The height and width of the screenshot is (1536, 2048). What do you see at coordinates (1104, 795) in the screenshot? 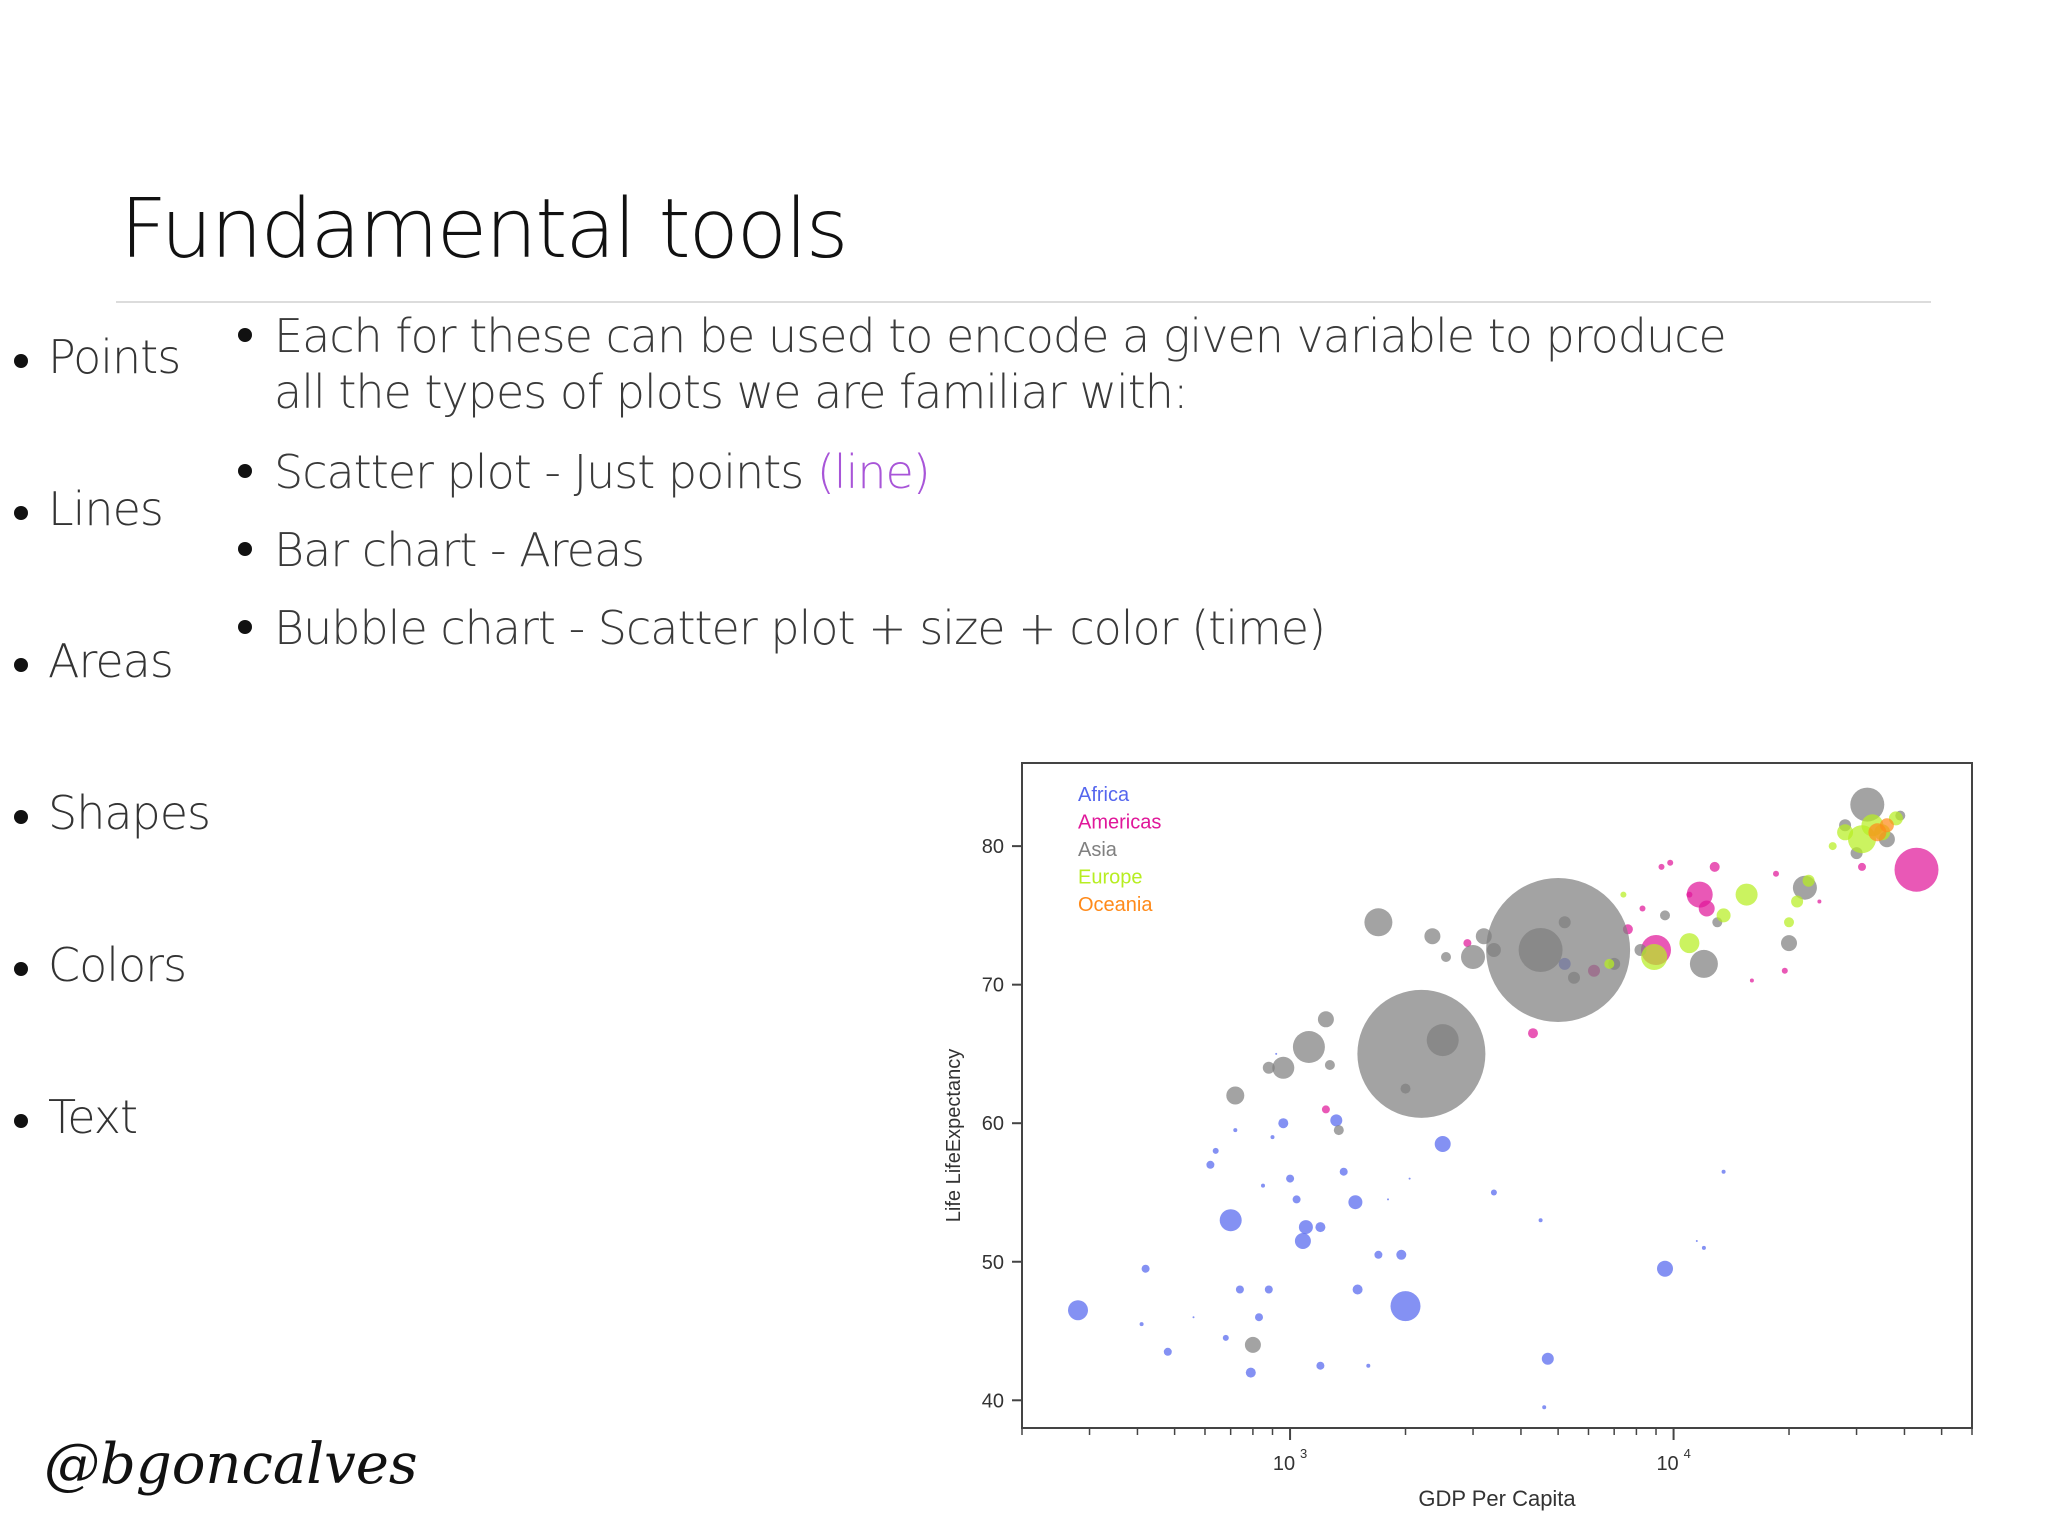
I see `legend-africa: Africa` at bounding box center [1104, 795].